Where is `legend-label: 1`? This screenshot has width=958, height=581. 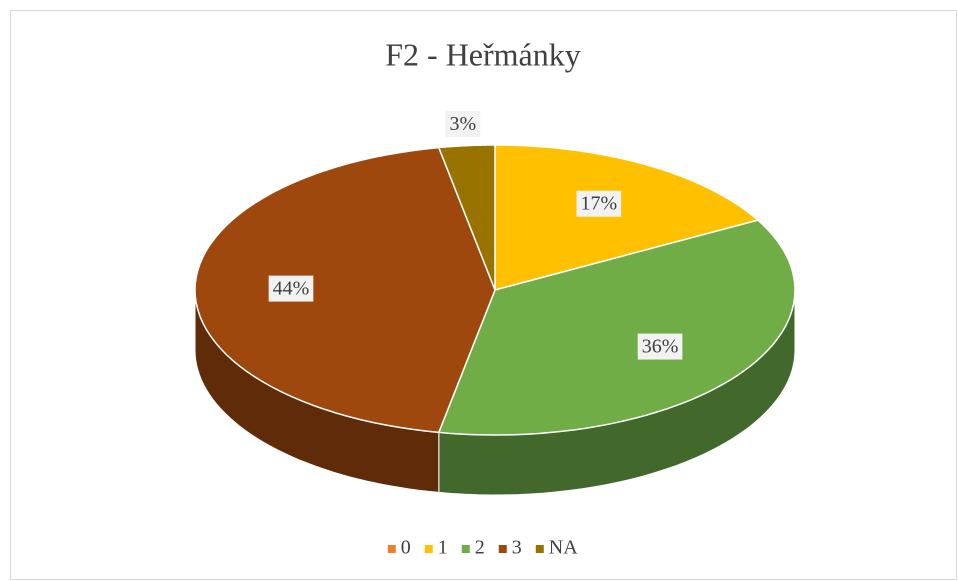 legend-label: 1 is located at coordinates (443, 548).